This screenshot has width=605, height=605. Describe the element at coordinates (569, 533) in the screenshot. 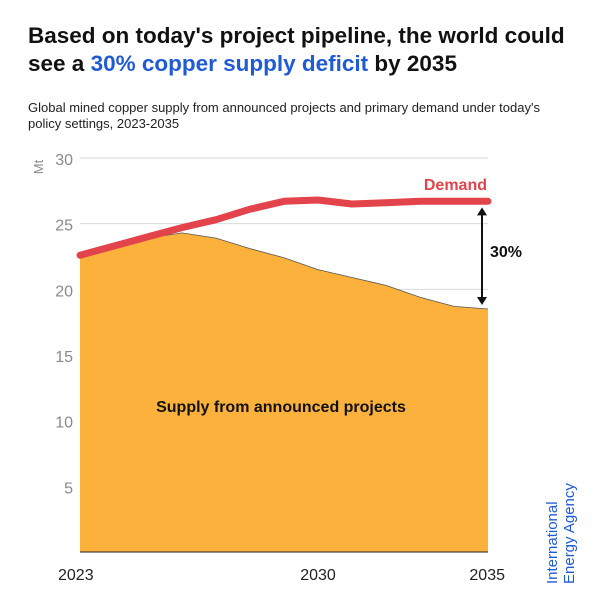

I see `logo-line-2: Energy Agency` at that location.